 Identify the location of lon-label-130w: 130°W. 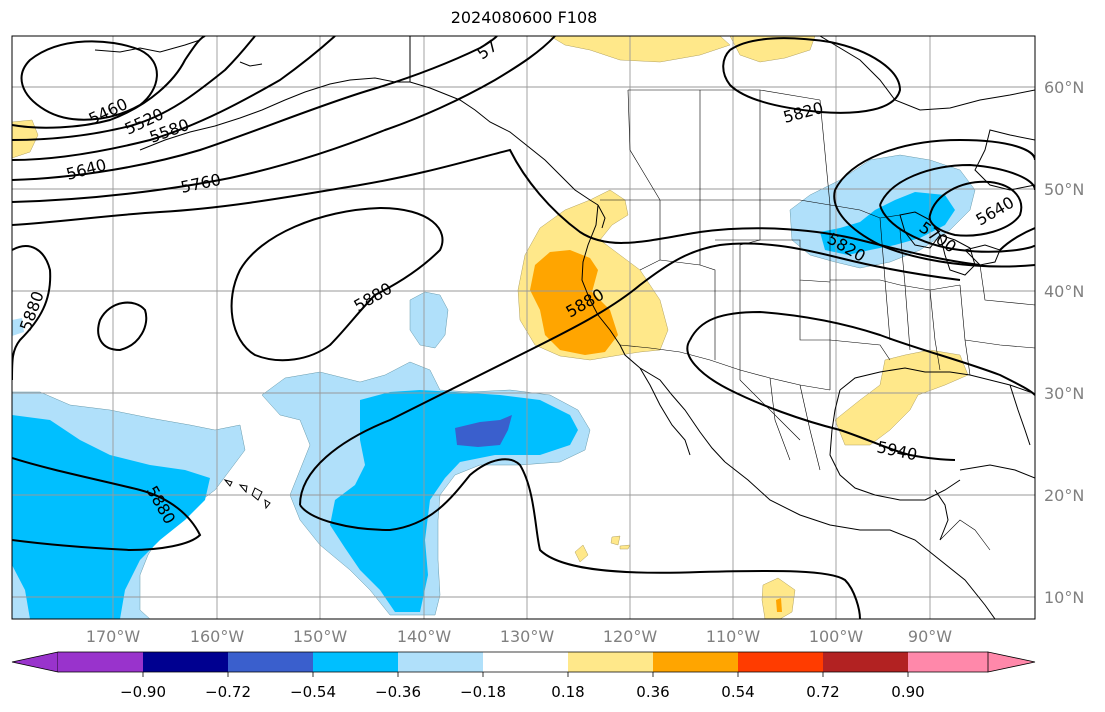
(527, 636).